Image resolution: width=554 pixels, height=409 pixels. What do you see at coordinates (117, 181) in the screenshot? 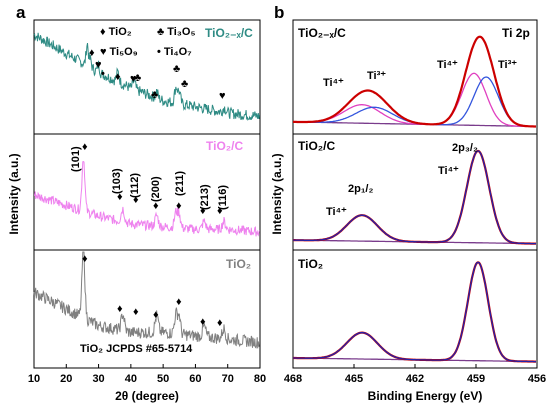
I see `miller-103: (103)` at bounding box center [117, 181].